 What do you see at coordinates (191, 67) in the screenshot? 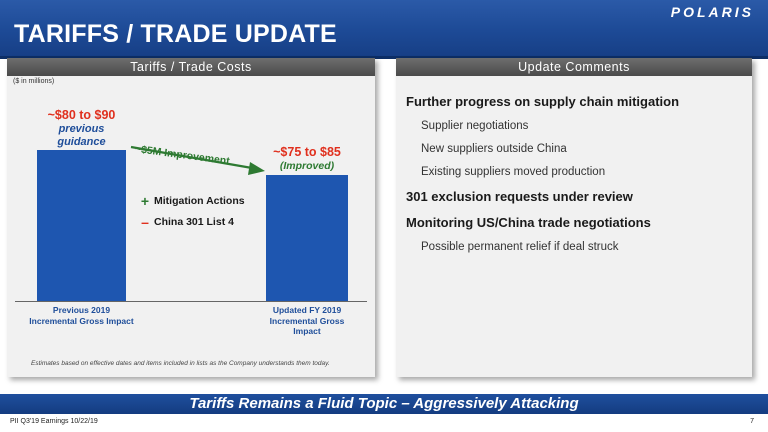
I see `tariffs-costs-panel-title: Tariffs / Trade Costs` at bounding box center [191, 67].